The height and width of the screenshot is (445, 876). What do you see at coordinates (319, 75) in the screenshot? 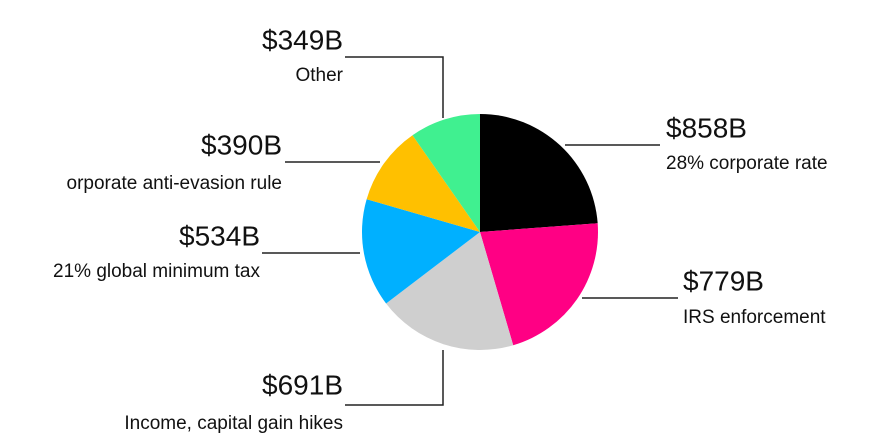
I see `slice-label: Other` at bounding box center [319, 75].